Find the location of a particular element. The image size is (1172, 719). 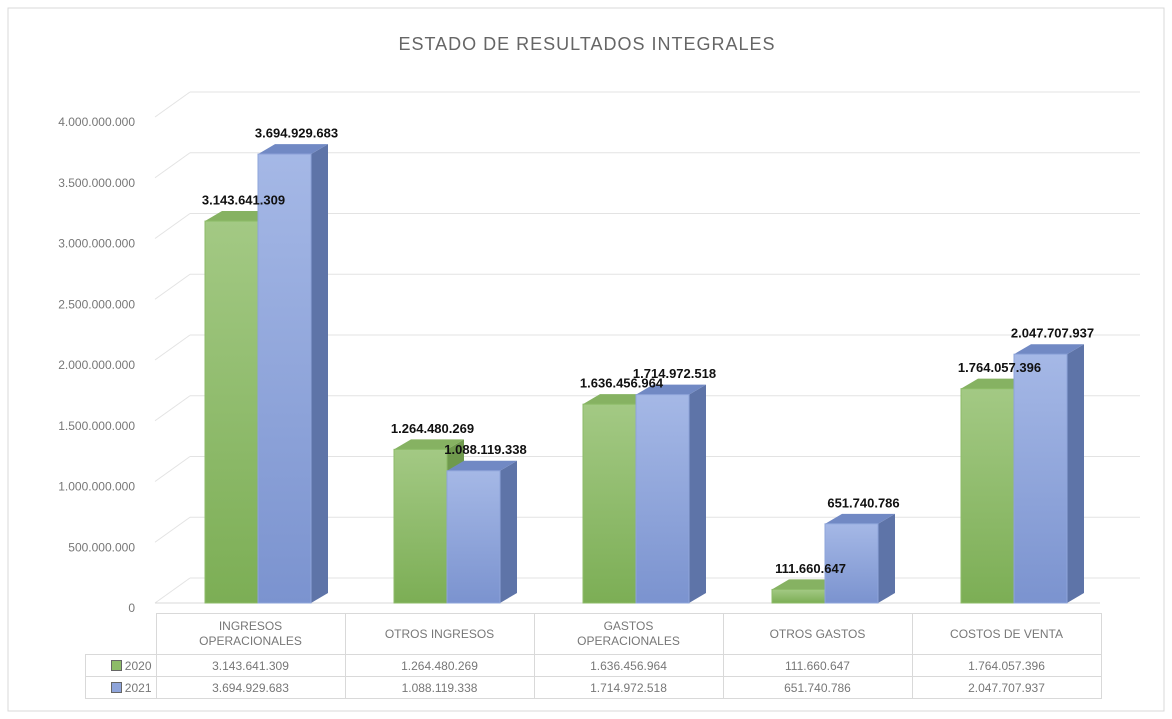

table-corner is located at coordinates (121, 634).